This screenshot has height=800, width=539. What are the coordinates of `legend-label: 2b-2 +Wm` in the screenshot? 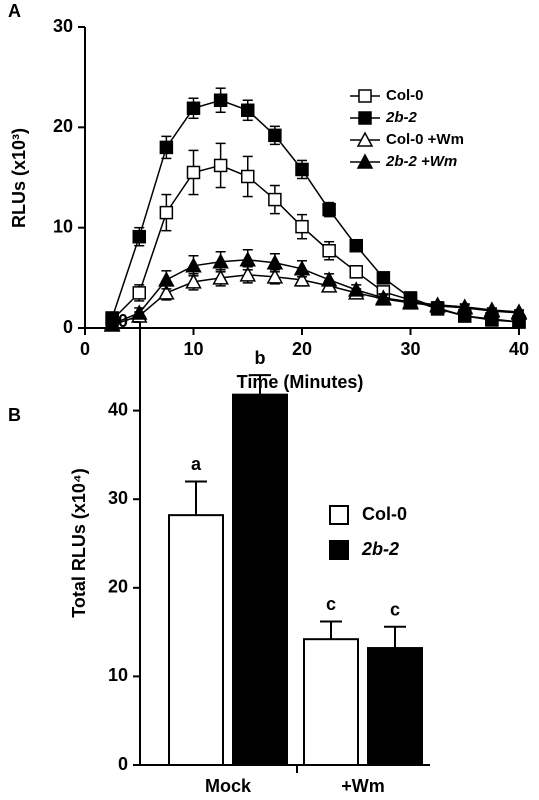 It's located at (421, 161).